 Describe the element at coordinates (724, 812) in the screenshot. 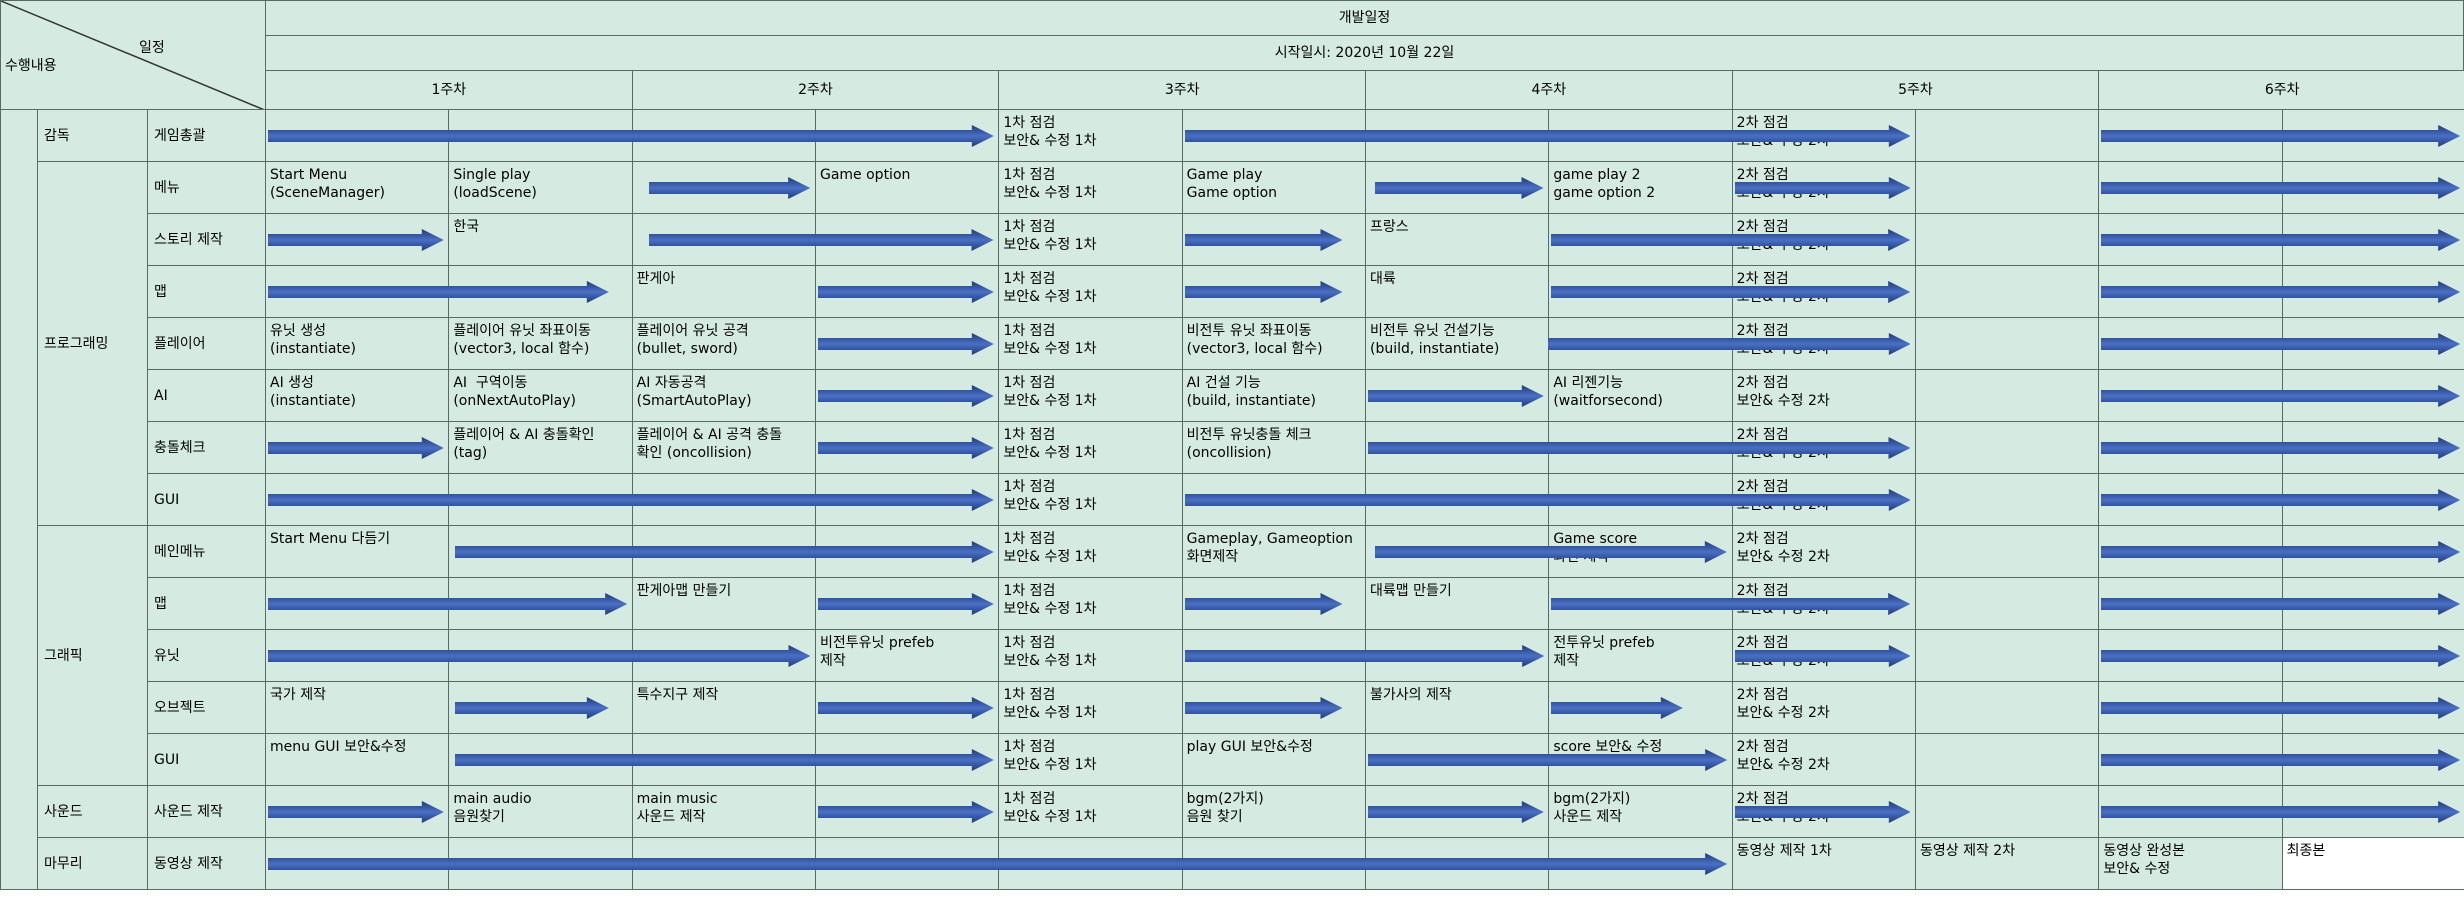

I see `task-cell: main music 사운드 제작` at that location.